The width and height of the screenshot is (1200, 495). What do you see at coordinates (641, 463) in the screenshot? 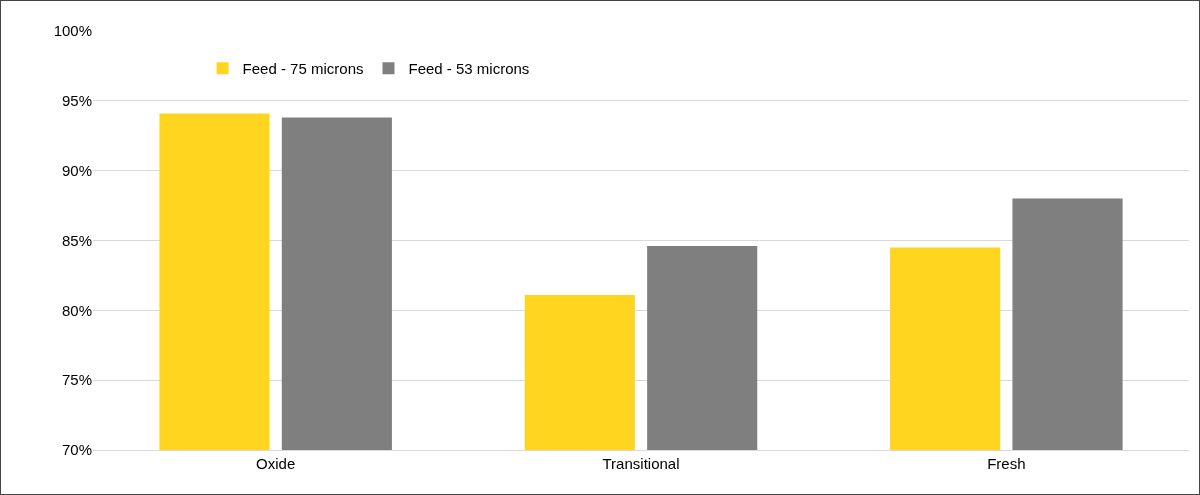
I see `x-tick-label: Transitional` at bounding box center [641, 463].